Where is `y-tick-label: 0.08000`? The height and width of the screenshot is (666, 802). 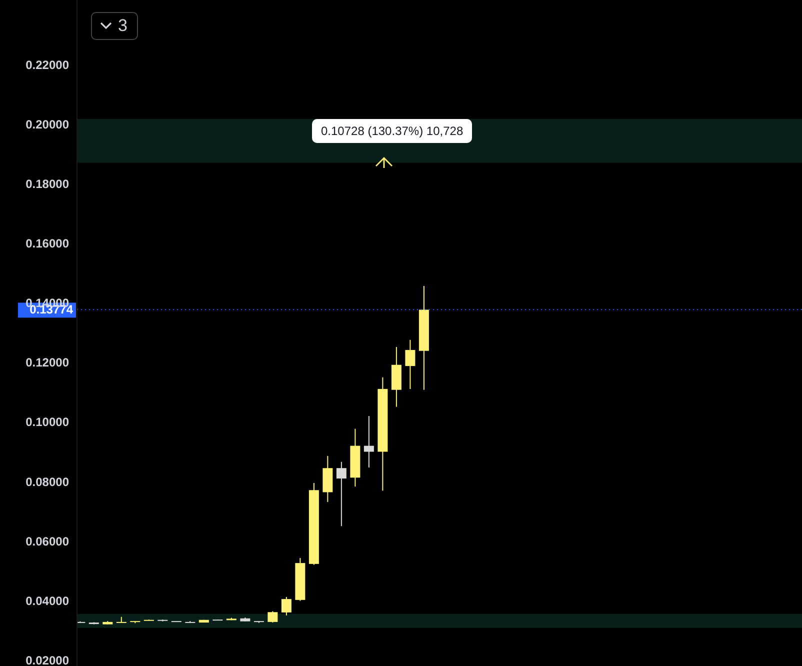
y-tick-label: 0.08000 is located at coordinates (48, 481).